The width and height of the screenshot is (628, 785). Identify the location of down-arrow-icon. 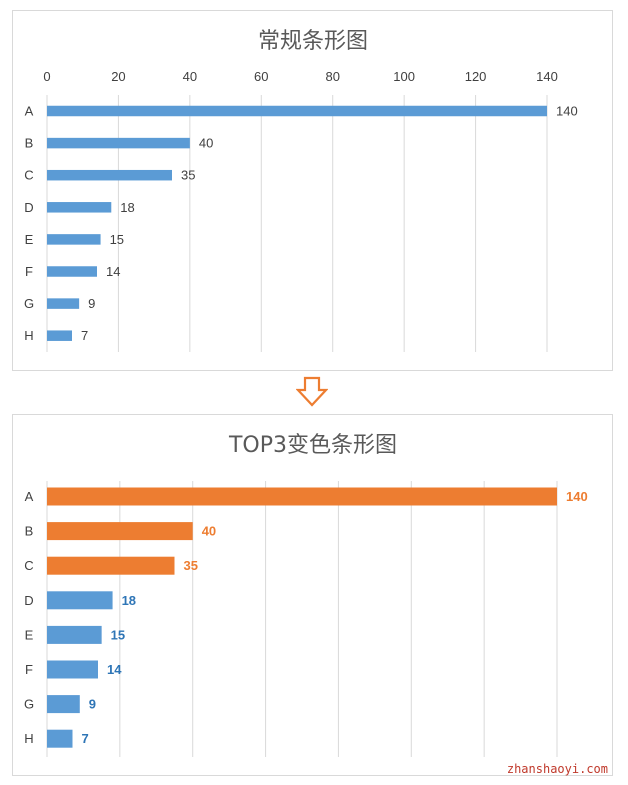
(312, 391).